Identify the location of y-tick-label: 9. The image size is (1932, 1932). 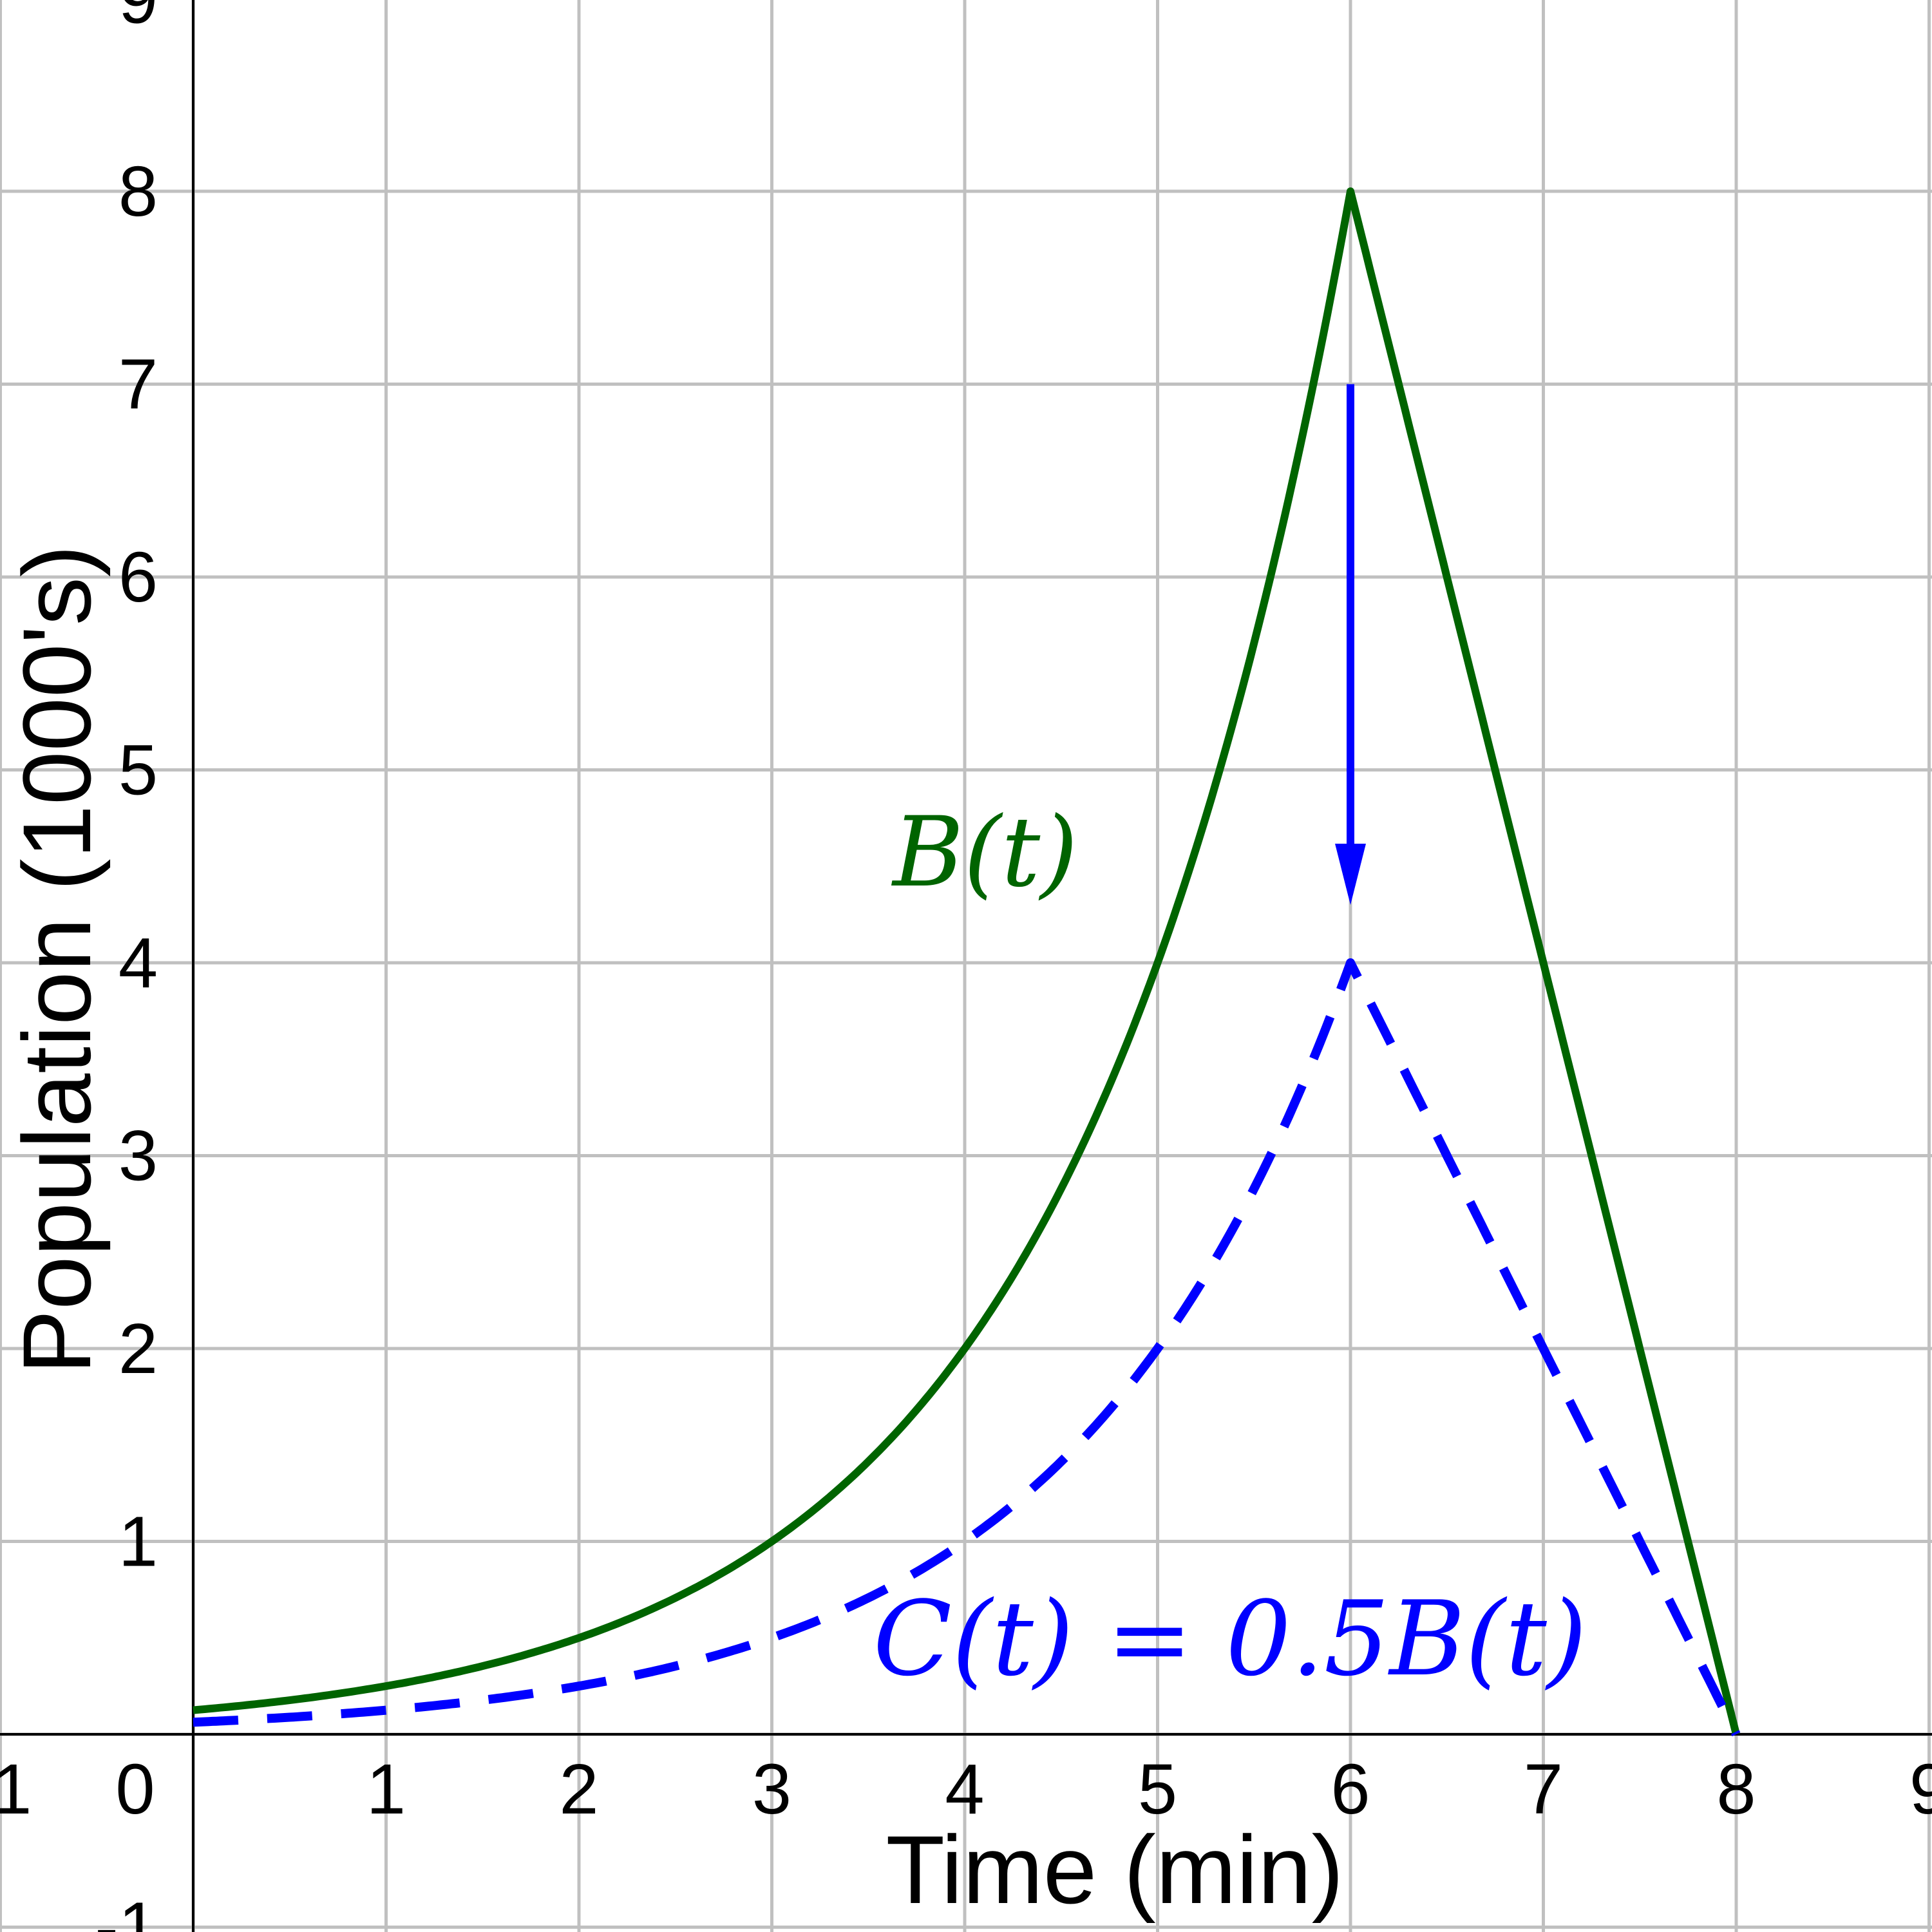
(138, 19).